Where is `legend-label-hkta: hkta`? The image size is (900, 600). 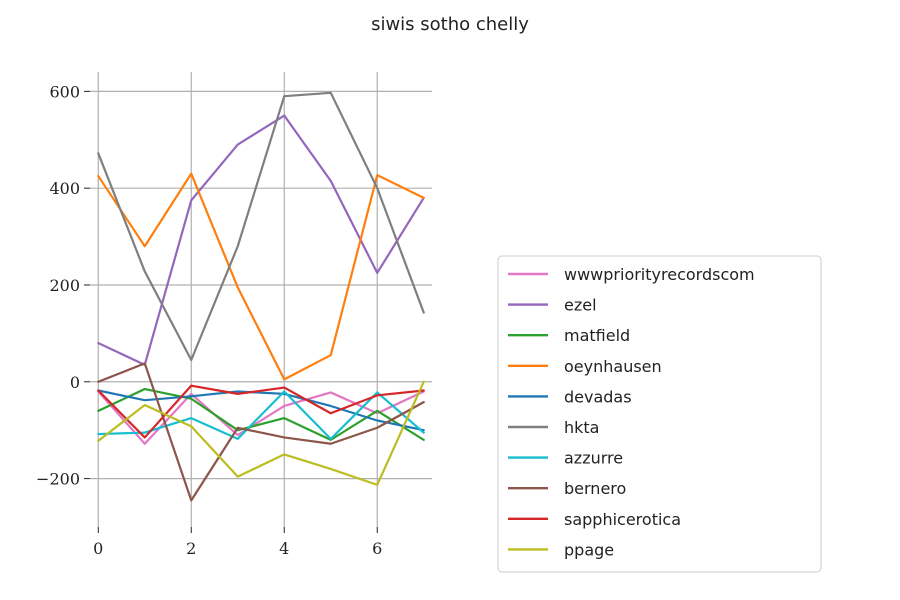
legend-label-hkta: hkta is located at coordinates (581, 427).